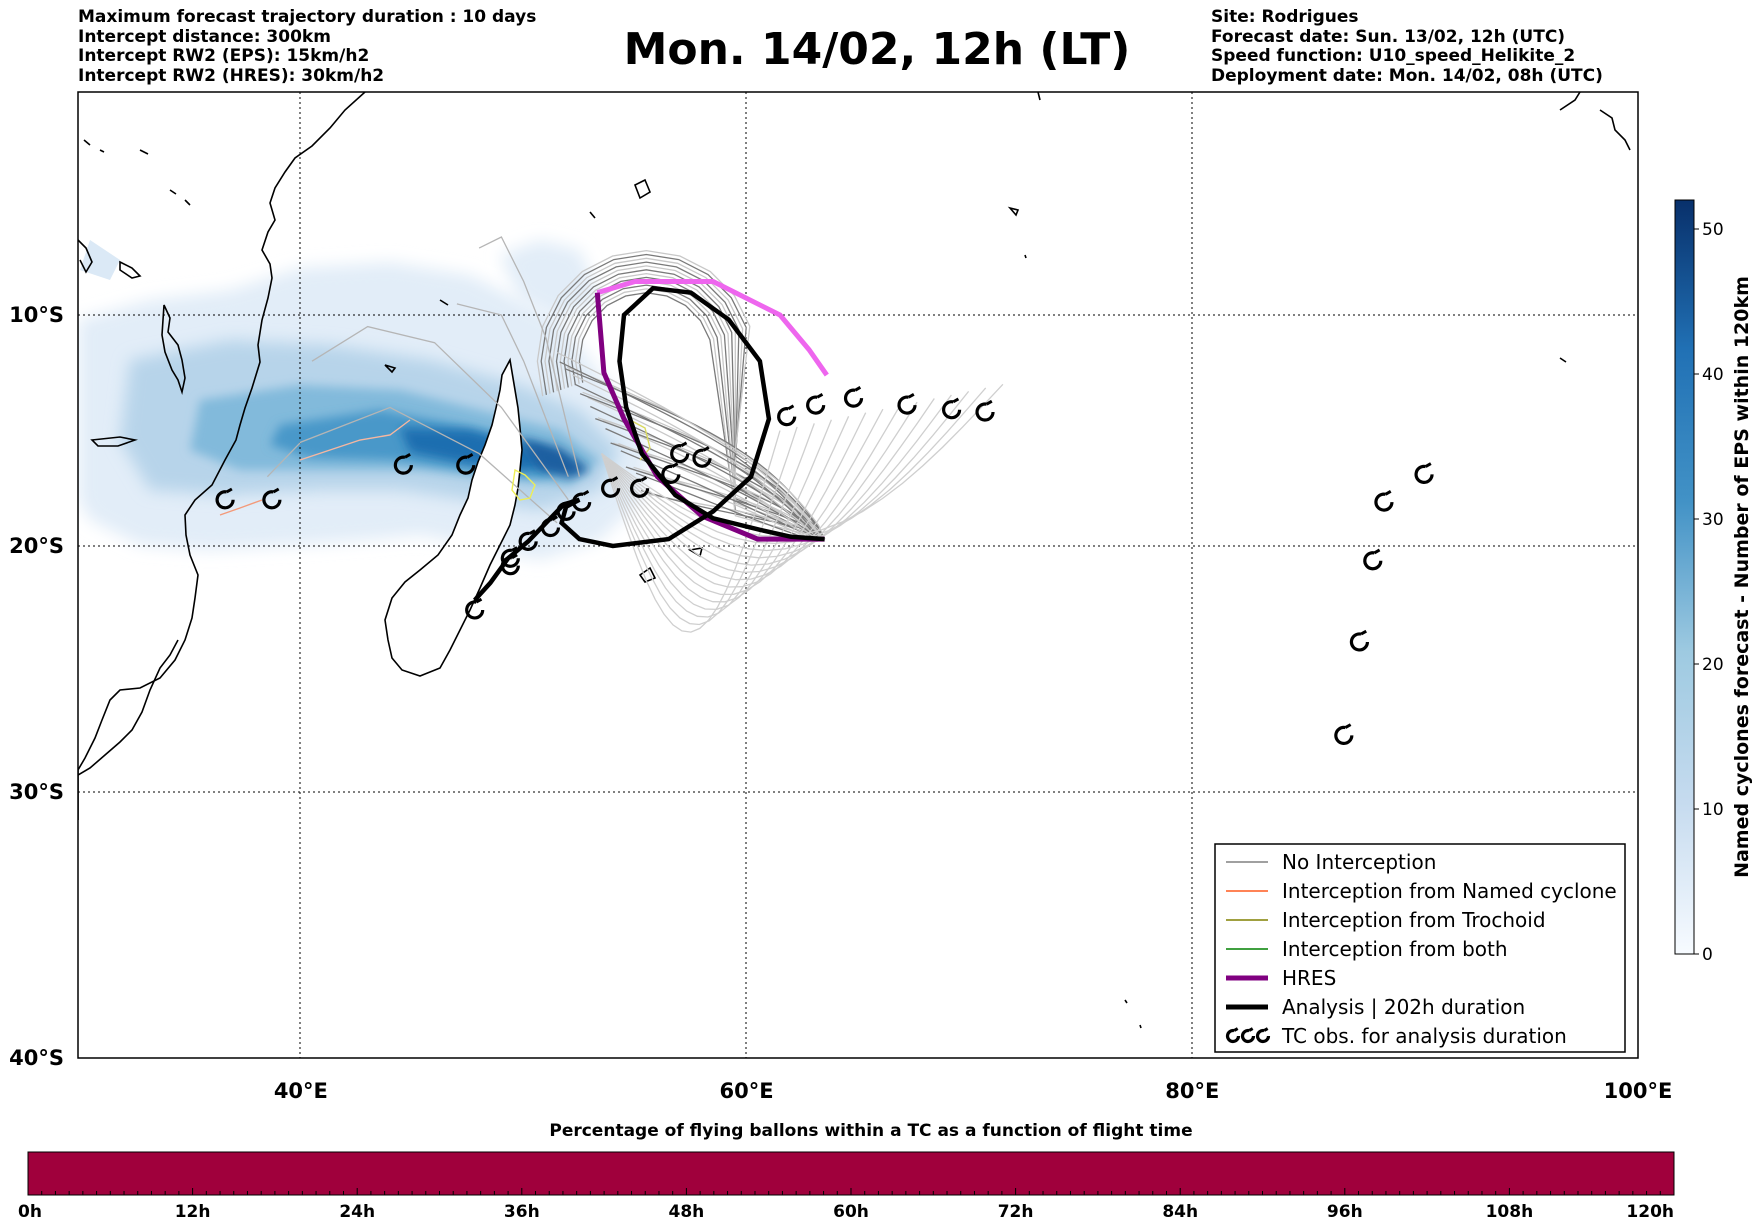  What do you see at coordinates (1309, 978) in the screenshot?
I see `legend-label: HRES` at bounding box center [1309, 978].